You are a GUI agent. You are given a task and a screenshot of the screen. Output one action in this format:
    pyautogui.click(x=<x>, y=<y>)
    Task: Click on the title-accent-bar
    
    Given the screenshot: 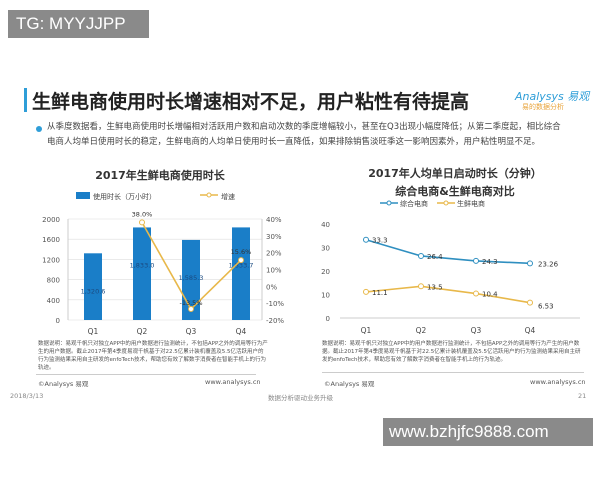 What is the action you would take?
    pyautogui.click(x=25, y=100)
    